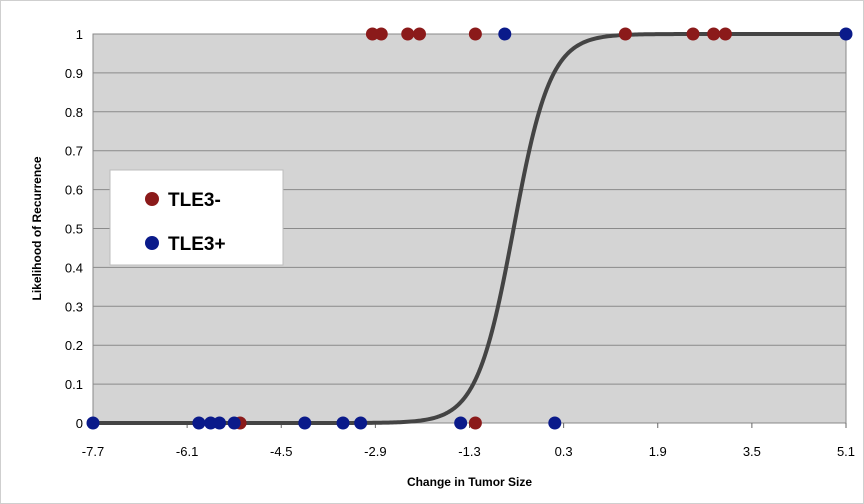  What do you see at coordinates (79, 423) in the screenshot?
I see `y-tick-label: 0` at bounding box center [79, 423].